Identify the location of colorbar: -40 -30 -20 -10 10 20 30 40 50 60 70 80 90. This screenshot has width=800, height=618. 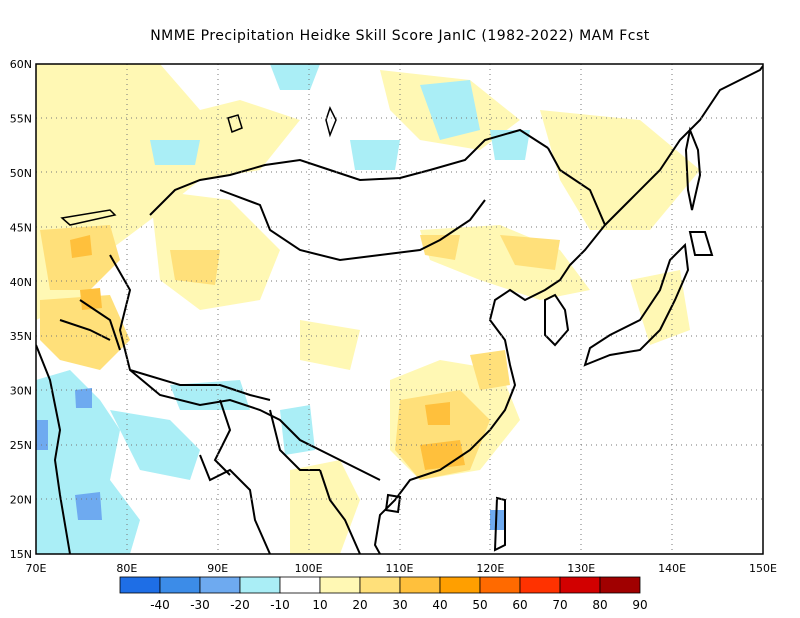
(383, 594).